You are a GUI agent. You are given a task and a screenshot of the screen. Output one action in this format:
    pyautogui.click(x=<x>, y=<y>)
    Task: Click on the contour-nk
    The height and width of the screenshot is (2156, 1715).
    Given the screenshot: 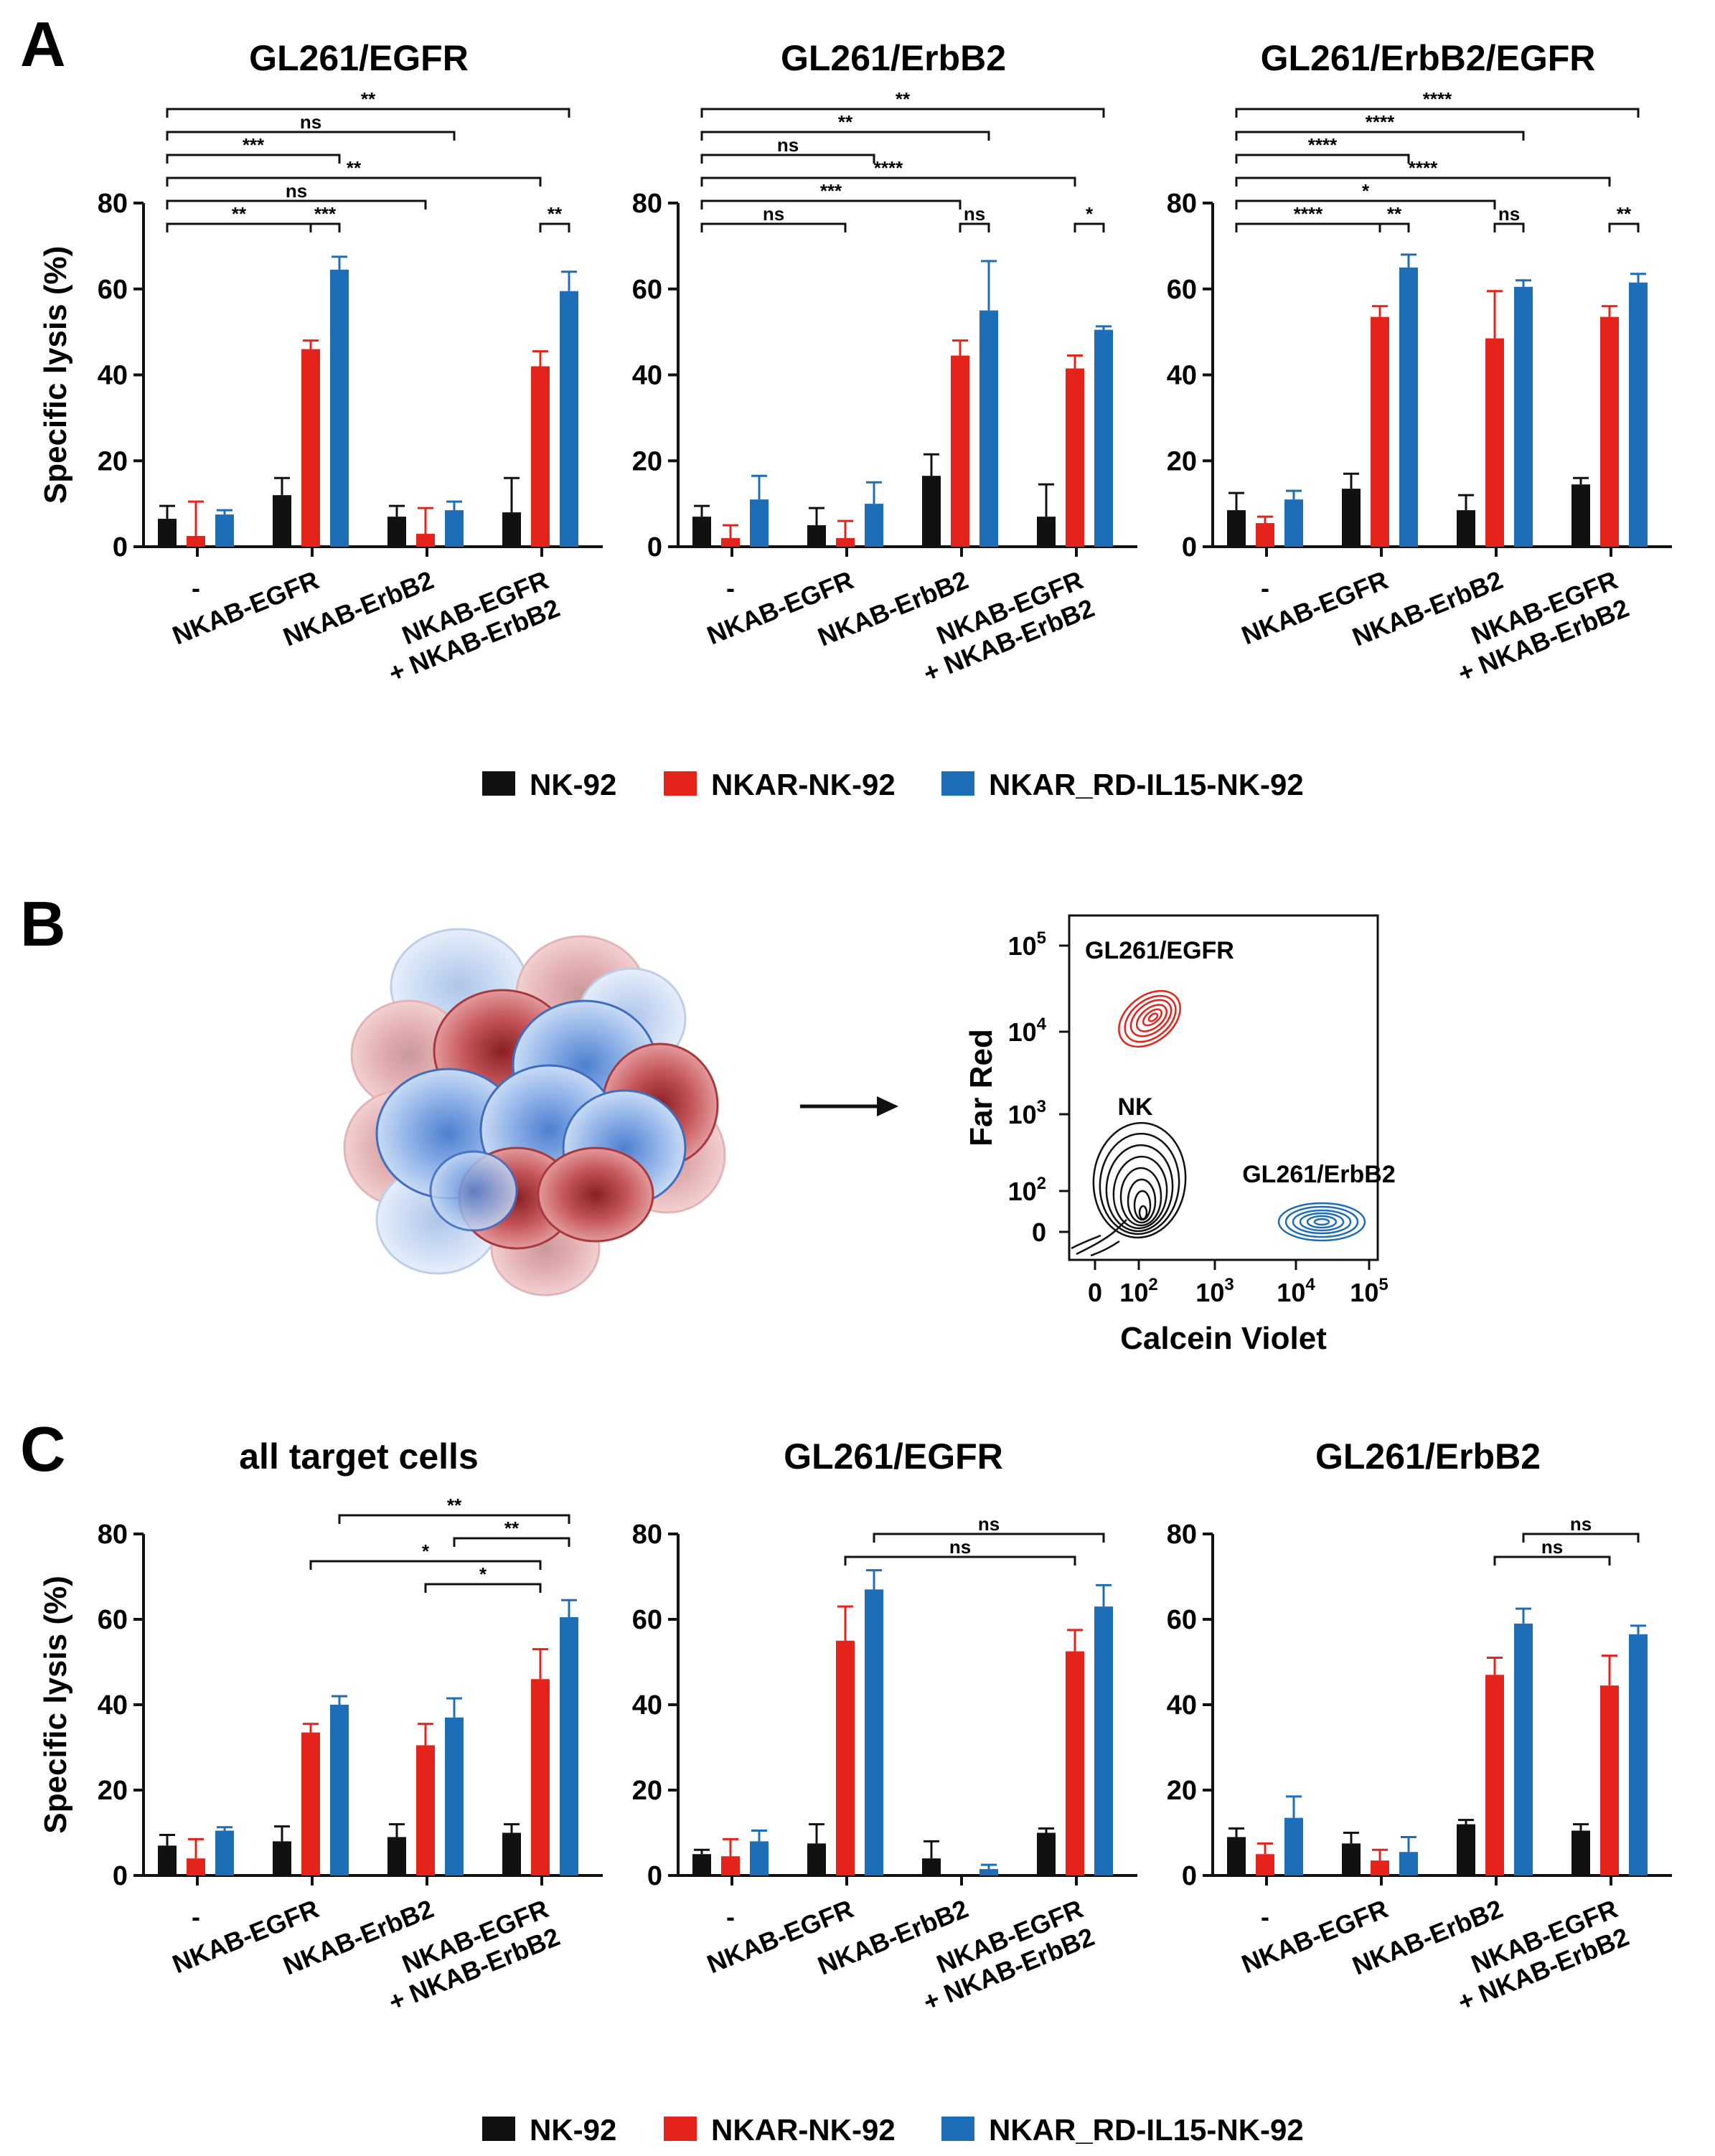 What is the action you would take?
    pyautogui.click(x=1129, y=1189)
    